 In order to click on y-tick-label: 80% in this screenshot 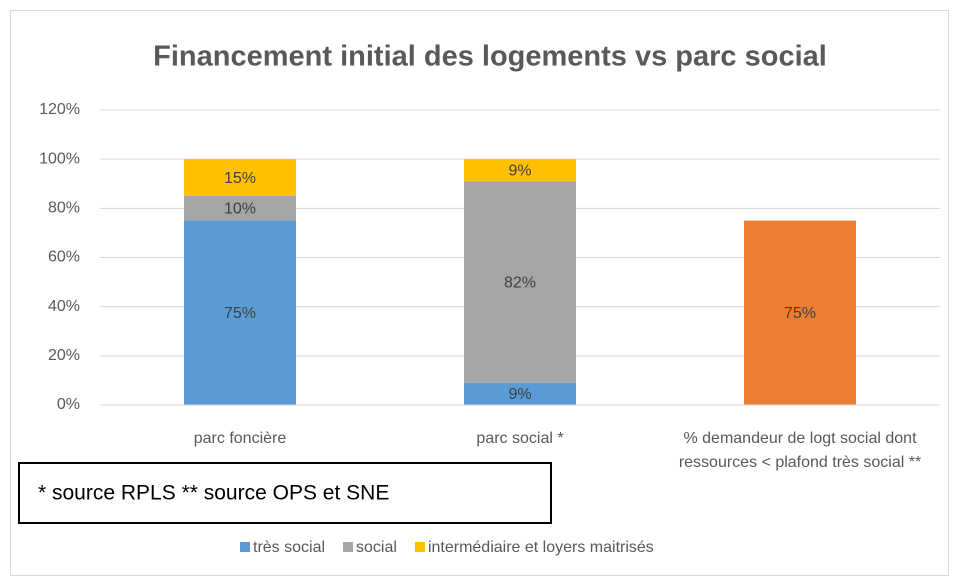, I will do `click(64, 208)`.